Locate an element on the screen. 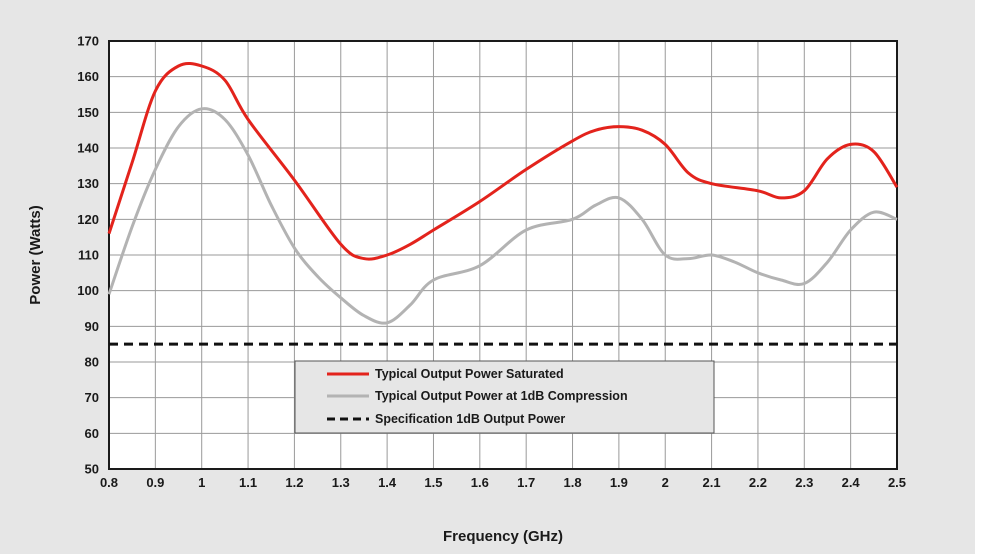 The height and width of the screenshot is (554, 981). x-tick-label: 2.1 is located at coordinates (712, 482).